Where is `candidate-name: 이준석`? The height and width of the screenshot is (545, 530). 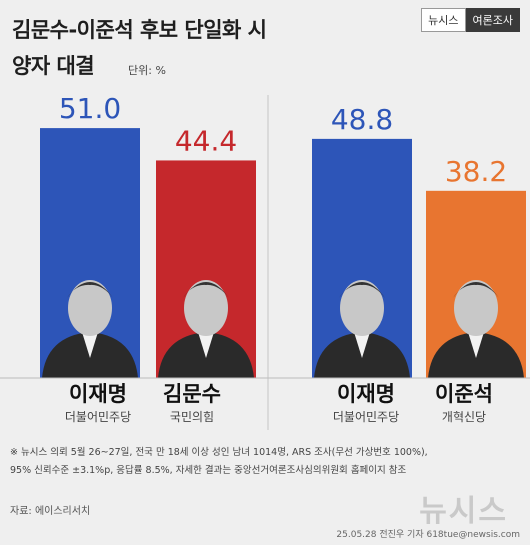 candidate-name: 이준석 is located at coordinates (464, 394).